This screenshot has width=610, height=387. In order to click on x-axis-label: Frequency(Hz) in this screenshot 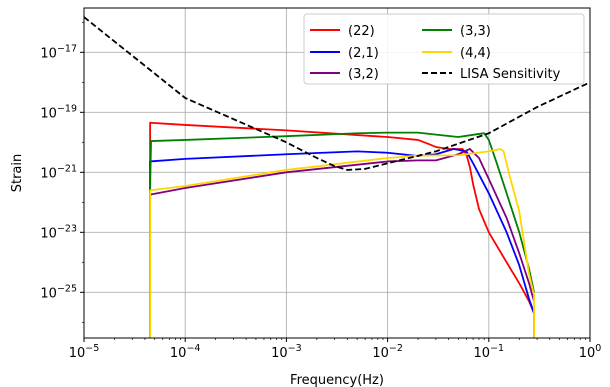, I will do `click(337, 380)`.